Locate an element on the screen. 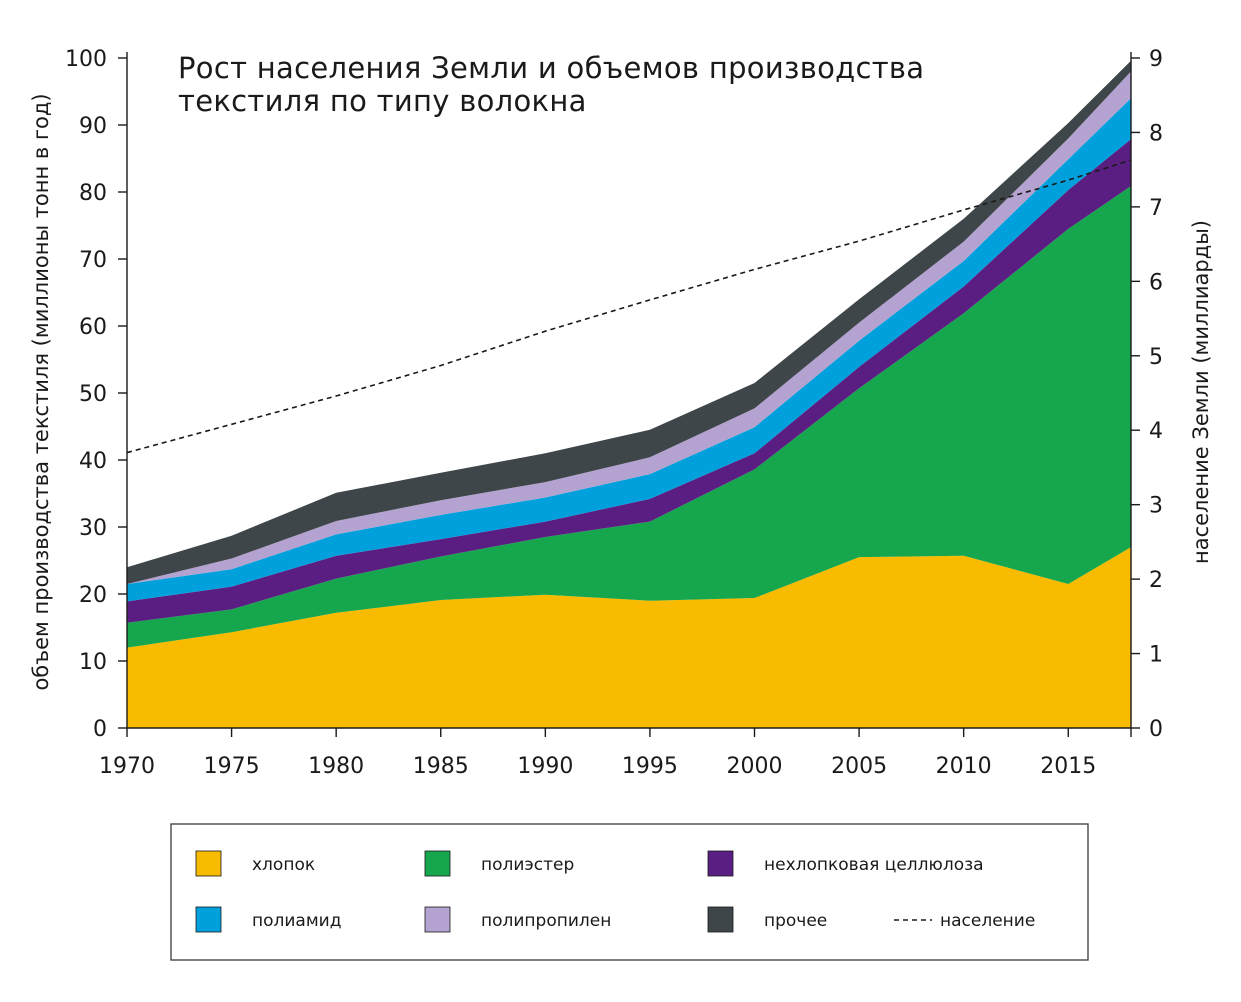  legend-swatch-cellulose is located at coordinates (720, 863).